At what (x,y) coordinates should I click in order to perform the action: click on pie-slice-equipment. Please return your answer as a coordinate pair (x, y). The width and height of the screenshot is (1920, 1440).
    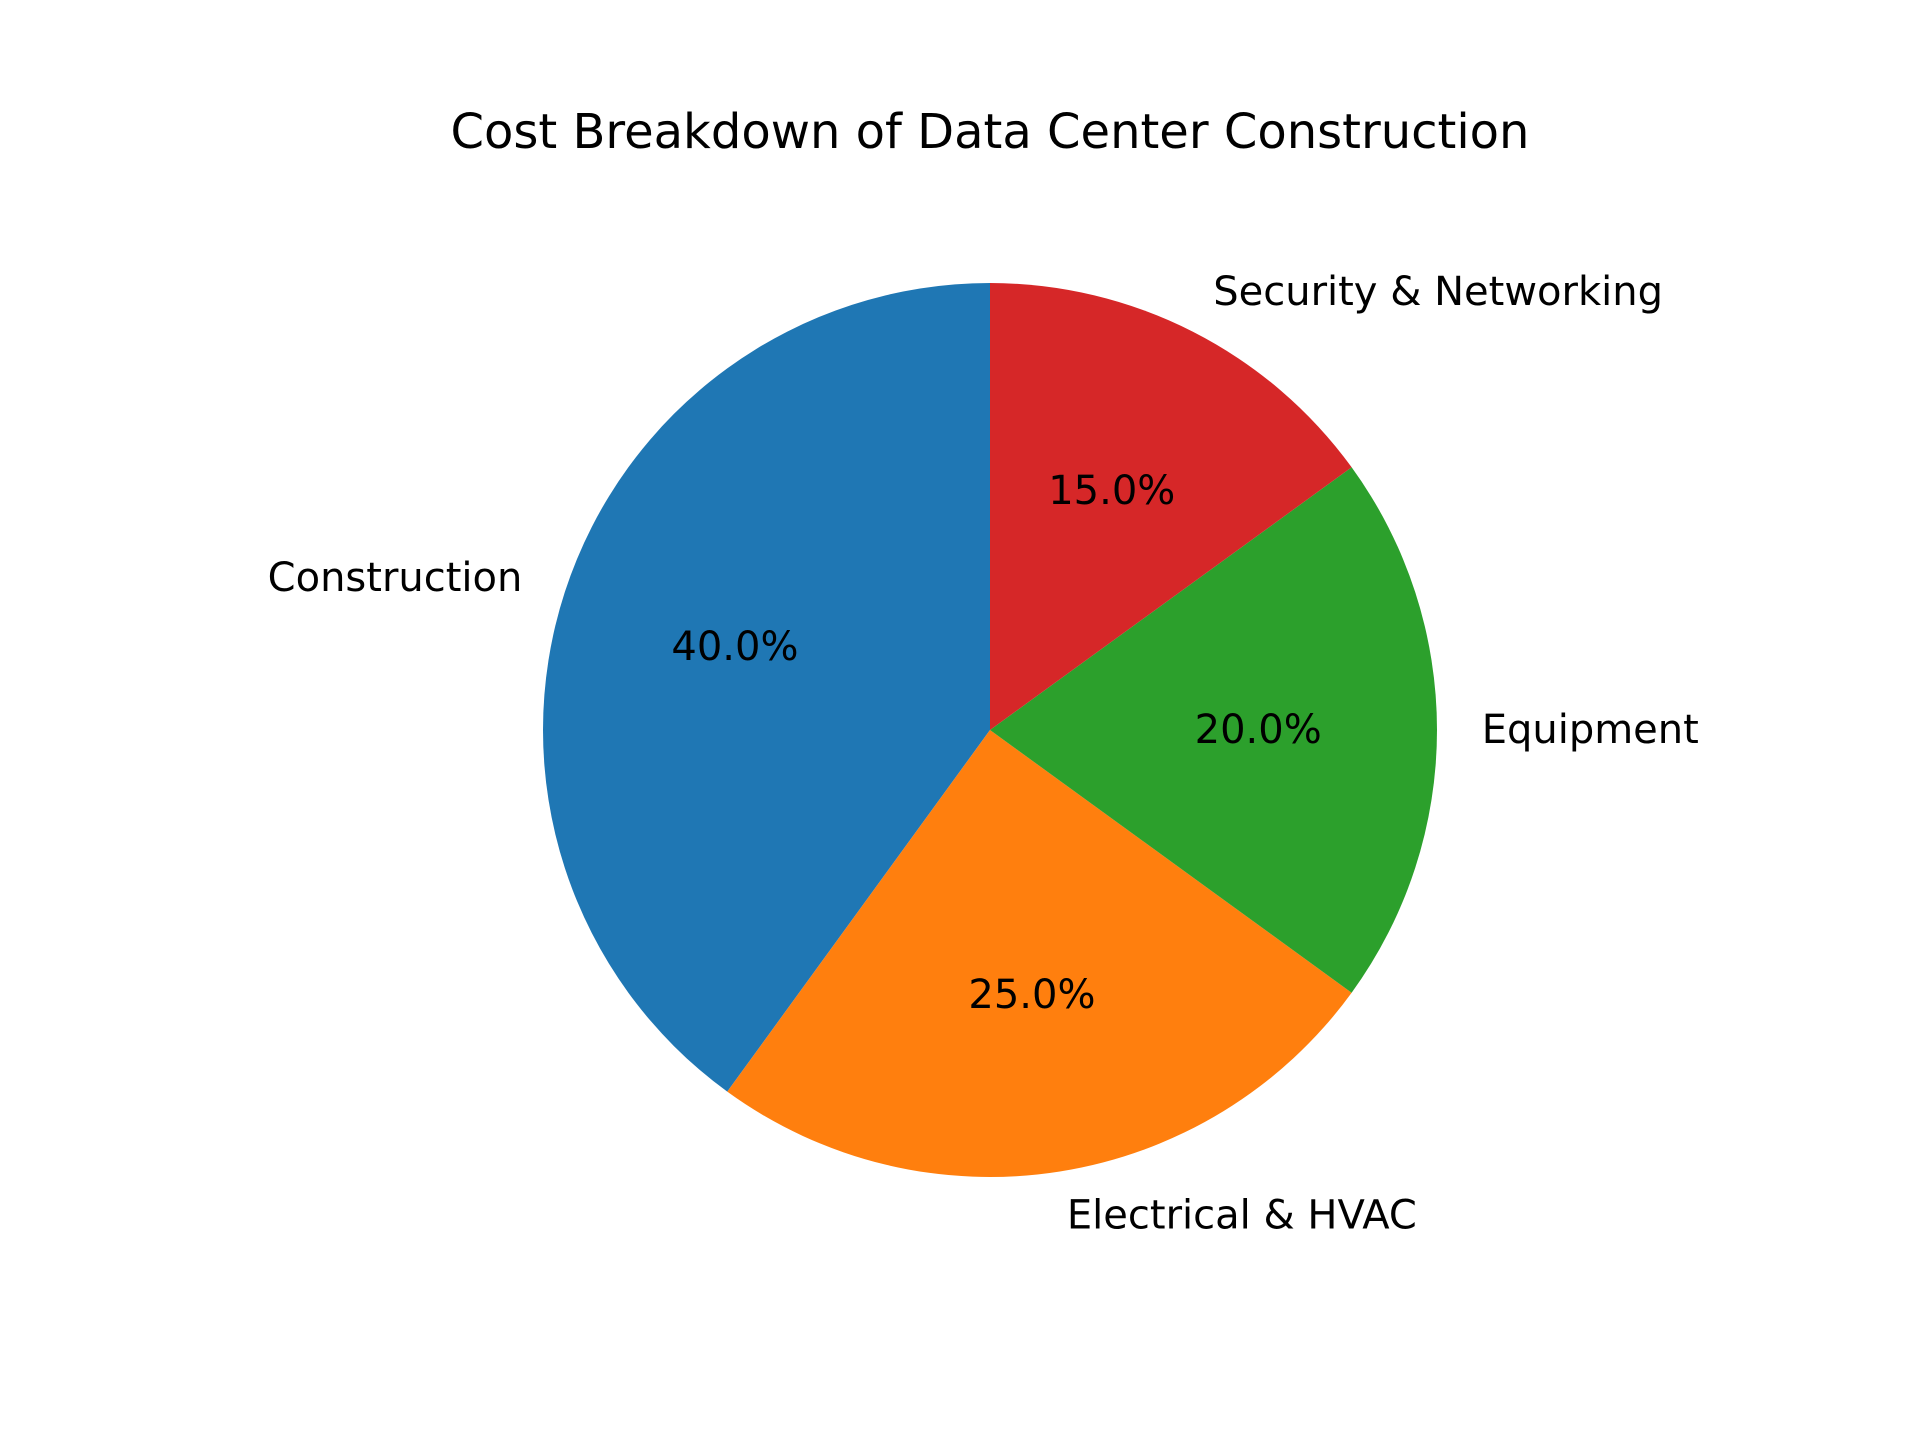
    Looking at the image, I should click on (1214, 730).